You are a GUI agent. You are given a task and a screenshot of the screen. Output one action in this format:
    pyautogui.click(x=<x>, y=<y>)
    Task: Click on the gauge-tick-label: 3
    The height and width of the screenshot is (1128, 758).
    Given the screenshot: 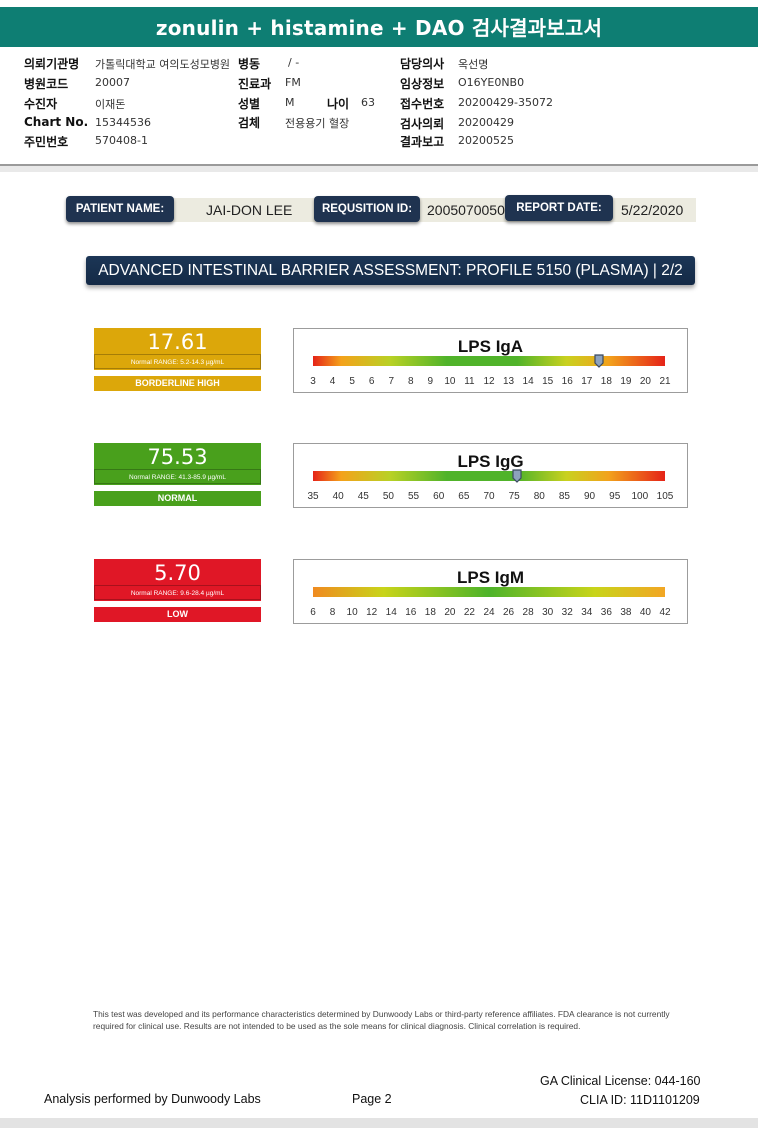 What is the action you would take?
    pyautogui.click(x=313, y=381)
    